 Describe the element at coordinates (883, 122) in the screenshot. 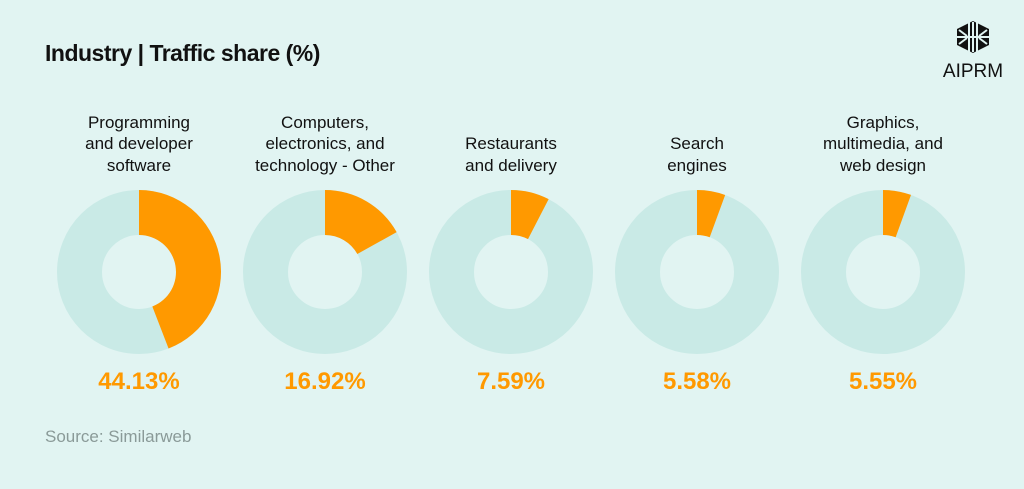

I see `category-label-line: Graphics,` at that location.